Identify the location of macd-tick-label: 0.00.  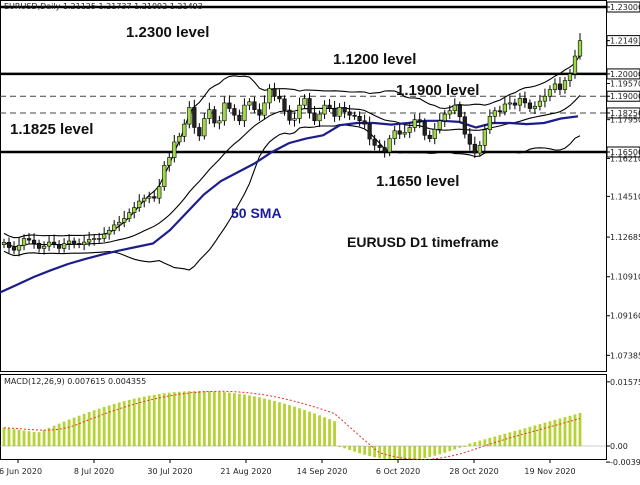
(619, 446).